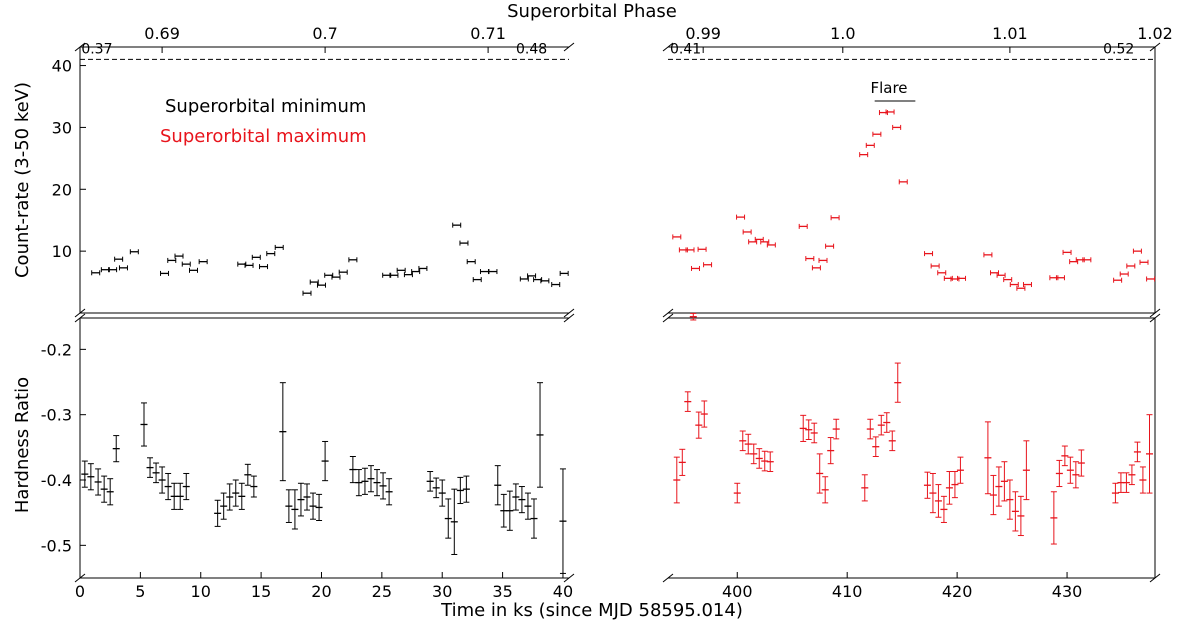 This screenshot has height=630, width=1190. What do you see at coordinates (265, 106) in the screenshot?
I see `legend-min: Superorbital minimum` at bounding box center [265, 106].